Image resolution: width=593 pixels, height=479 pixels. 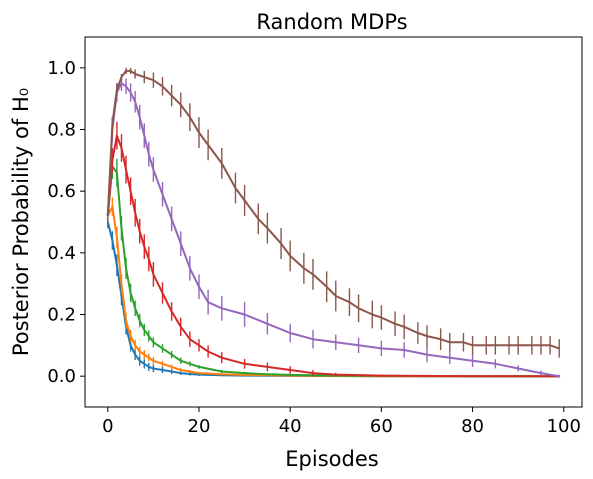 What do you see at coordinates (61, 191) in the screenshot?
I see `y-tick-label: 0.6` at bounding box center [61, 191].